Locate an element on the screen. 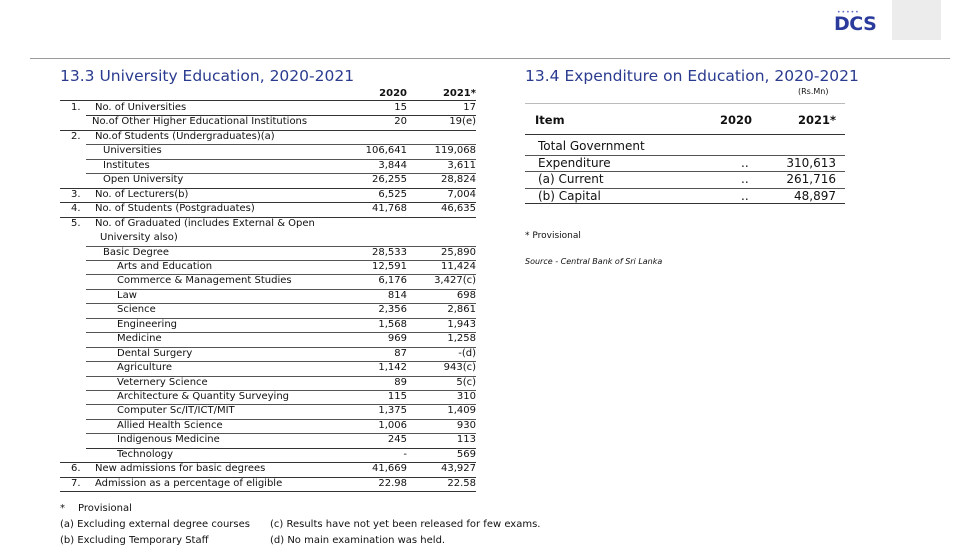  right-provisional-note: * Provisional is located at coordinates (553, 236).